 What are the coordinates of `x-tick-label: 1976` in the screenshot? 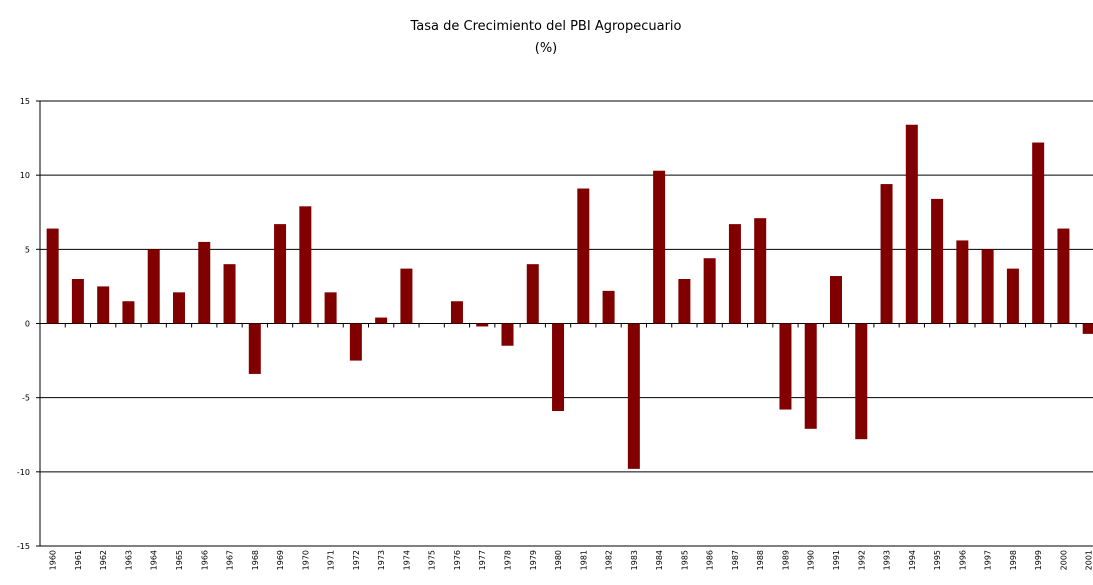 It's located at (457, 560).